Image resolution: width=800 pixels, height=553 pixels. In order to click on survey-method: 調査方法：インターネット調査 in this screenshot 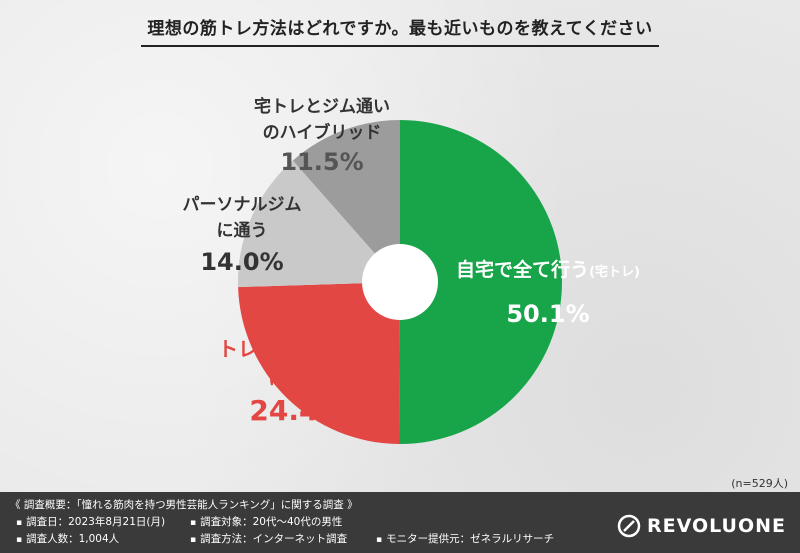, I will do `click(268, 538)`.